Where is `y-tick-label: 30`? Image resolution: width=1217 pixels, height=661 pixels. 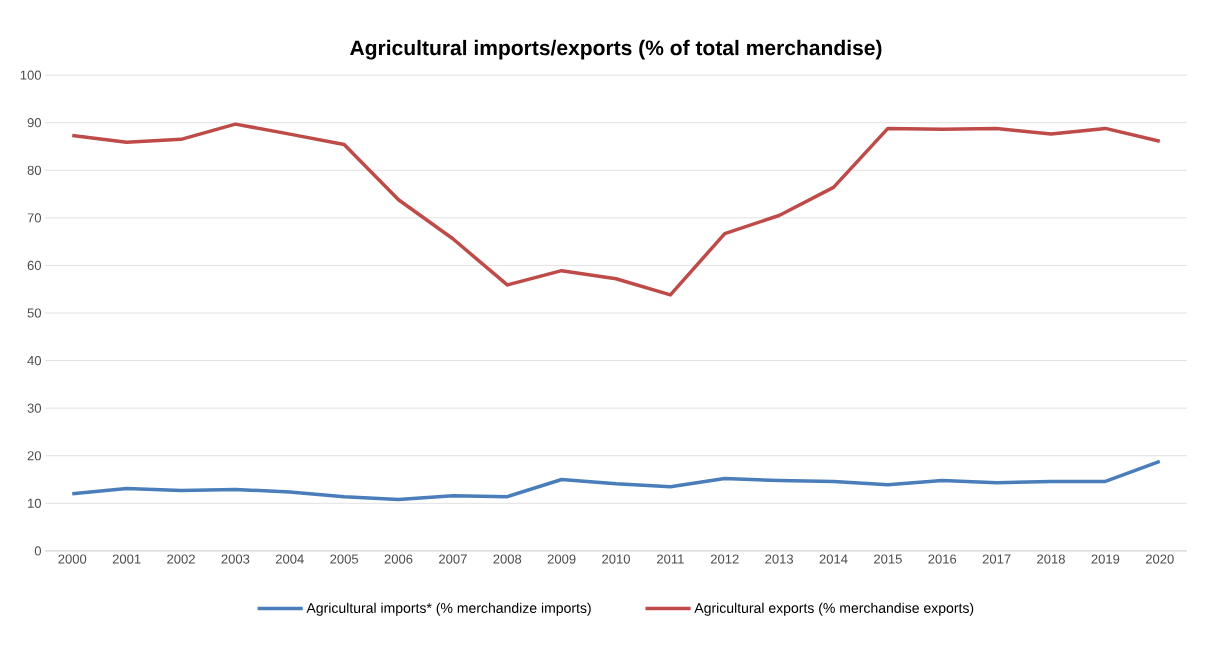
y-tick-label: 30 is located at coordinates (34, 408).